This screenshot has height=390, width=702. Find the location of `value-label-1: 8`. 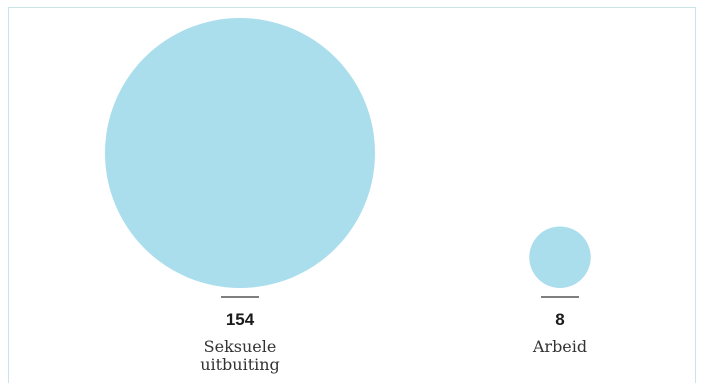

value-label-1: 8 is located at coordinates (559, 319).